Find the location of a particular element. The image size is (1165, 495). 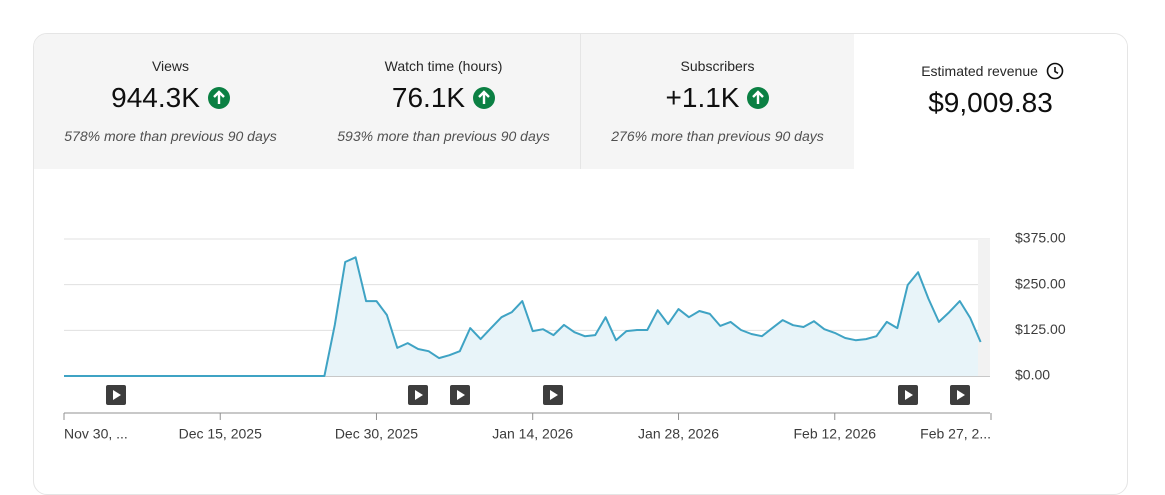

x-tick-label: Feb 12, 2026 is located at coordinates (835, 434).